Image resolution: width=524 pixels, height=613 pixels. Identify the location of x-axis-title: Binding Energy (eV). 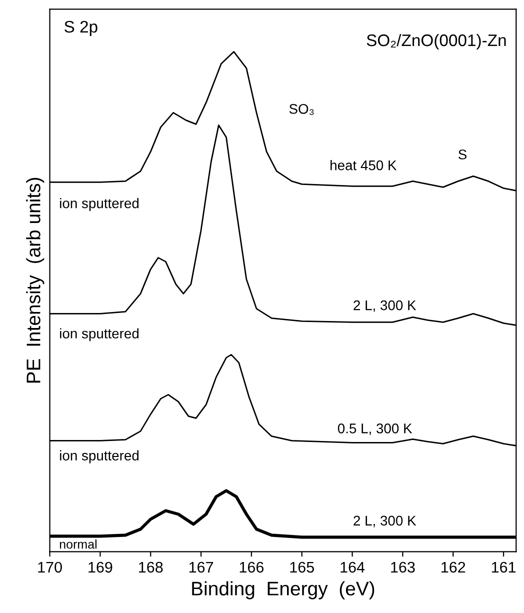
(283, 590).